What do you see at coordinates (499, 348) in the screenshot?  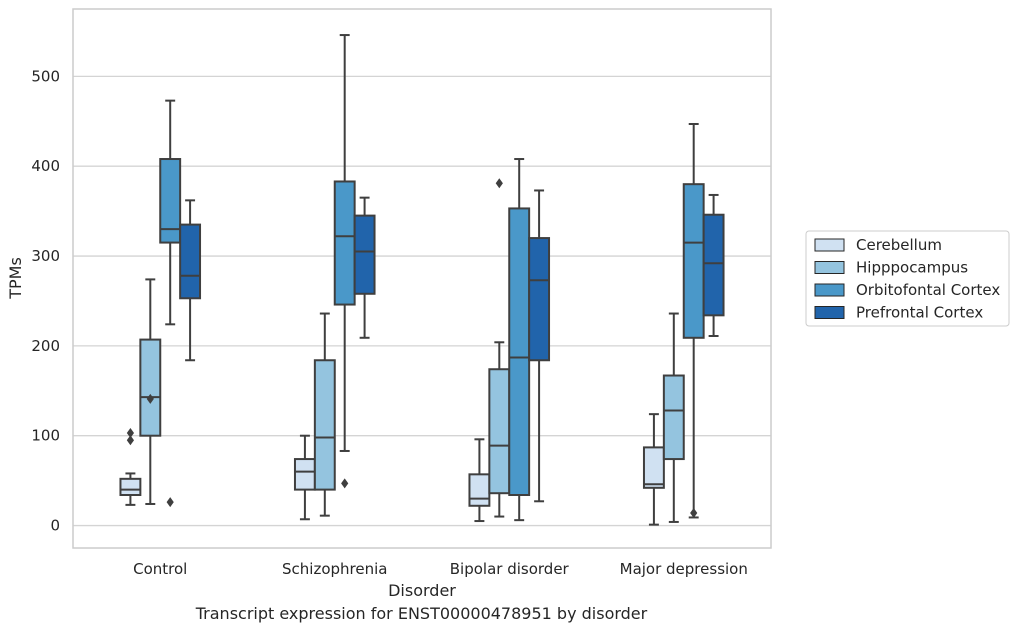 I see `box-hipppocampus-bipolar-disorder` at bounding box center [499, 348].